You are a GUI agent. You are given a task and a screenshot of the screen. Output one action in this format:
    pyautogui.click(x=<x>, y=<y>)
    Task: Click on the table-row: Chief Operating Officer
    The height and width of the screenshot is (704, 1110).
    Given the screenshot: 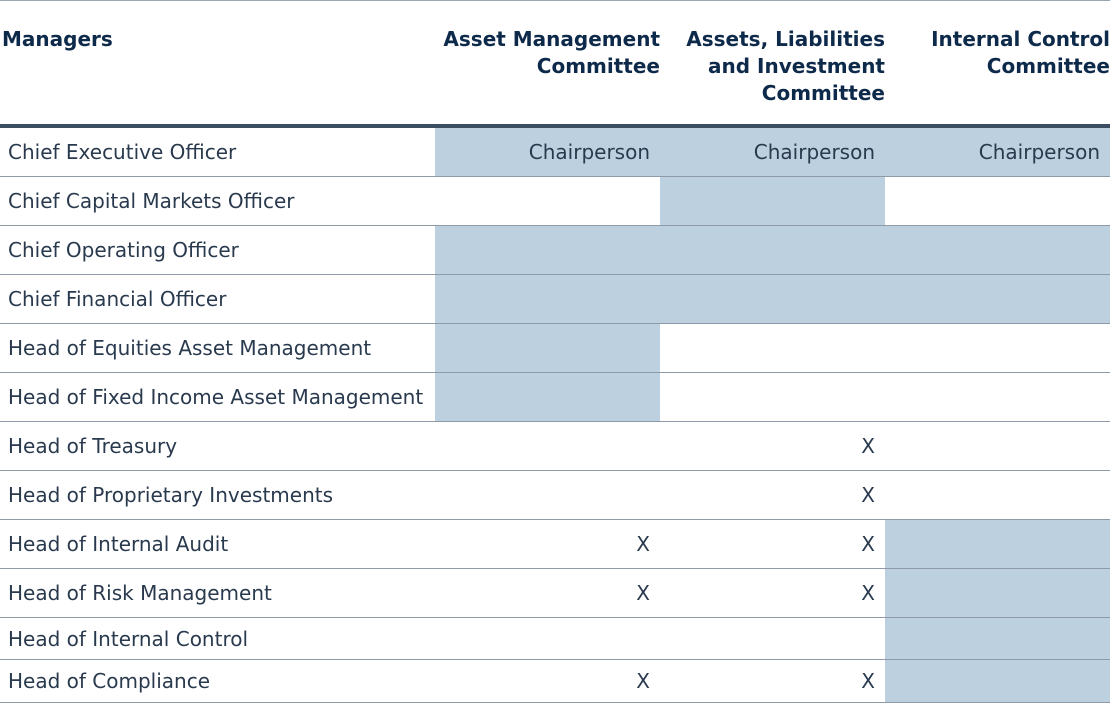 What is the action you would take?
    pyautogui.click(x=555, y=250)
    